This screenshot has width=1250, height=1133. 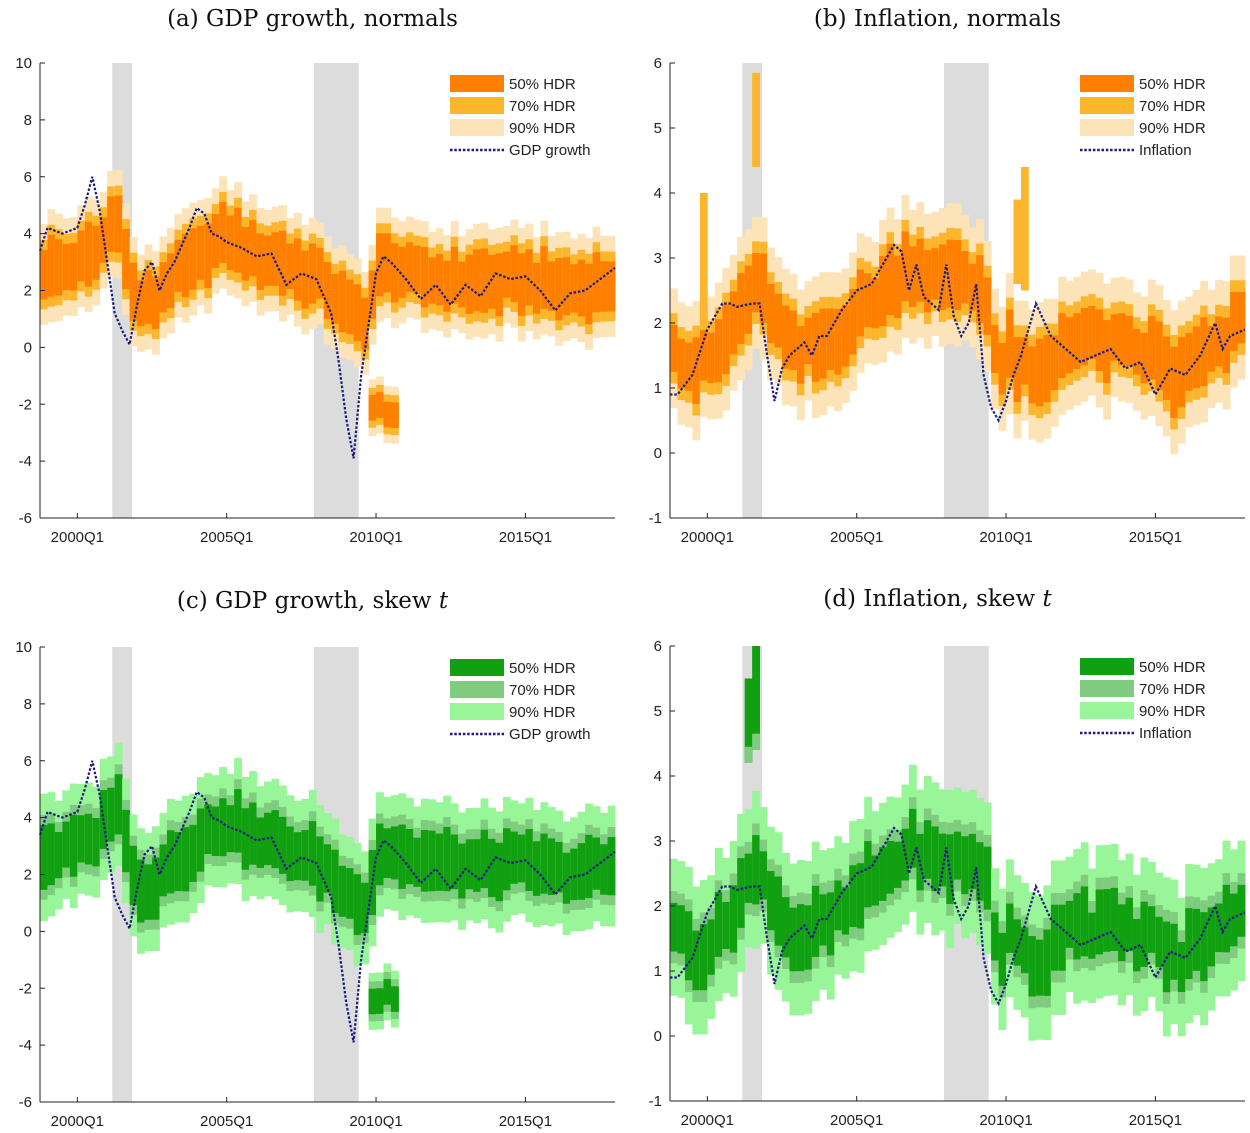 I want to click on panel-title: (a) GDP growth, normals, so click(x=312, y=19).